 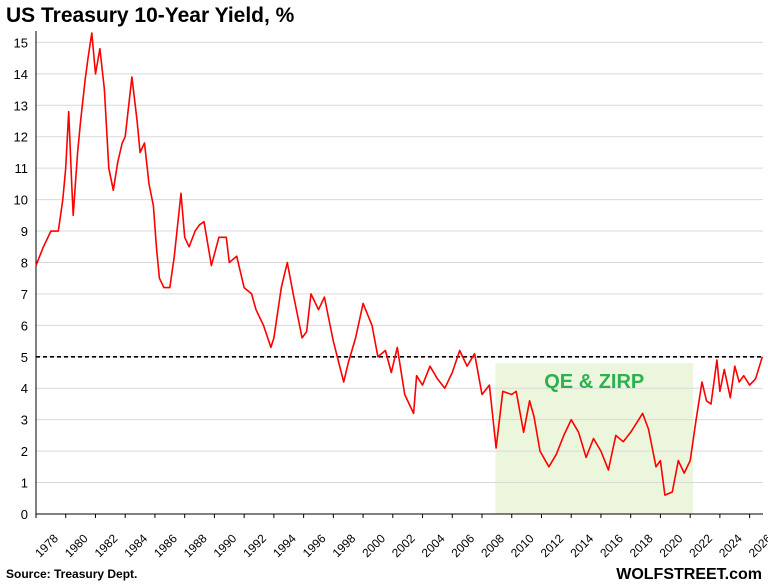 What do you see at coordinates (21, 42) in the screenshot?
I see `y-tick-label: 15` at bounding box center [21, 42].